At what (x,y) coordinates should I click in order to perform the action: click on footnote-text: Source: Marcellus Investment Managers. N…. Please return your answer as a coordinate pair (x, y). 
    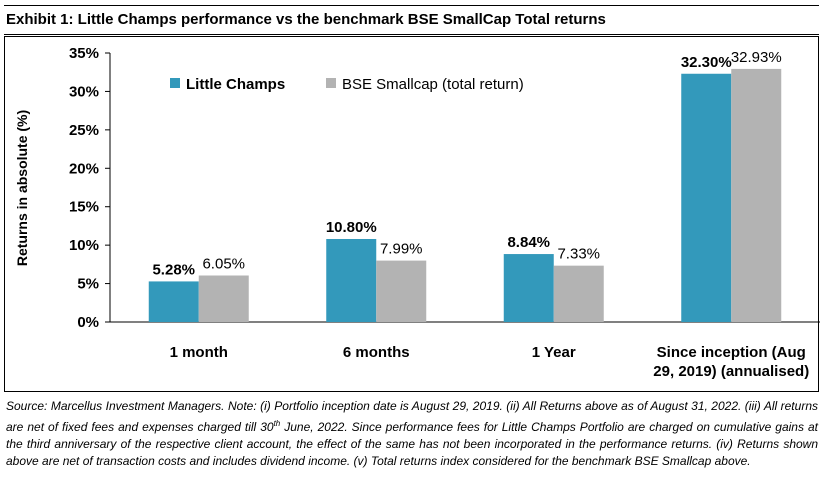
    Looking at the image, I should click on (412, 416).